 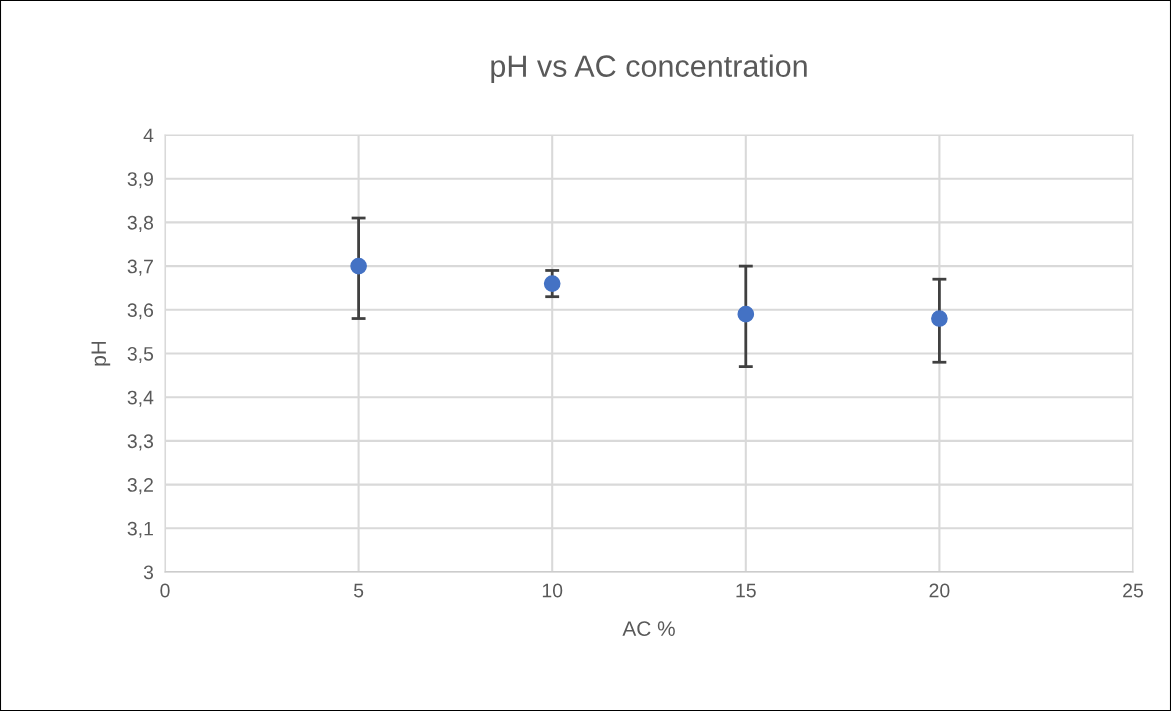 What do you see at coordinates (140, 398) in the screenshot?
I see `y-tick-label: 3,4` at bounding box center [140, 398].